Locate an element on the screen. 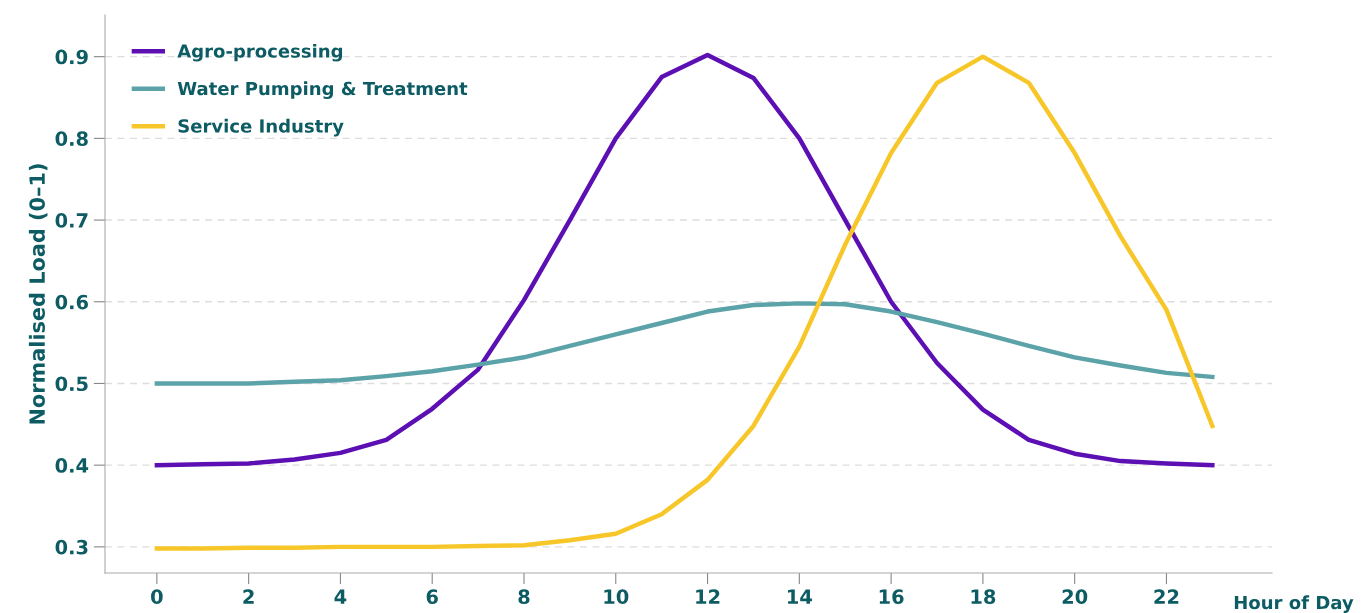 The width and height of the screenshot is (1364, 613). x-tick-label: 18 is located at coordinates (983, 597).